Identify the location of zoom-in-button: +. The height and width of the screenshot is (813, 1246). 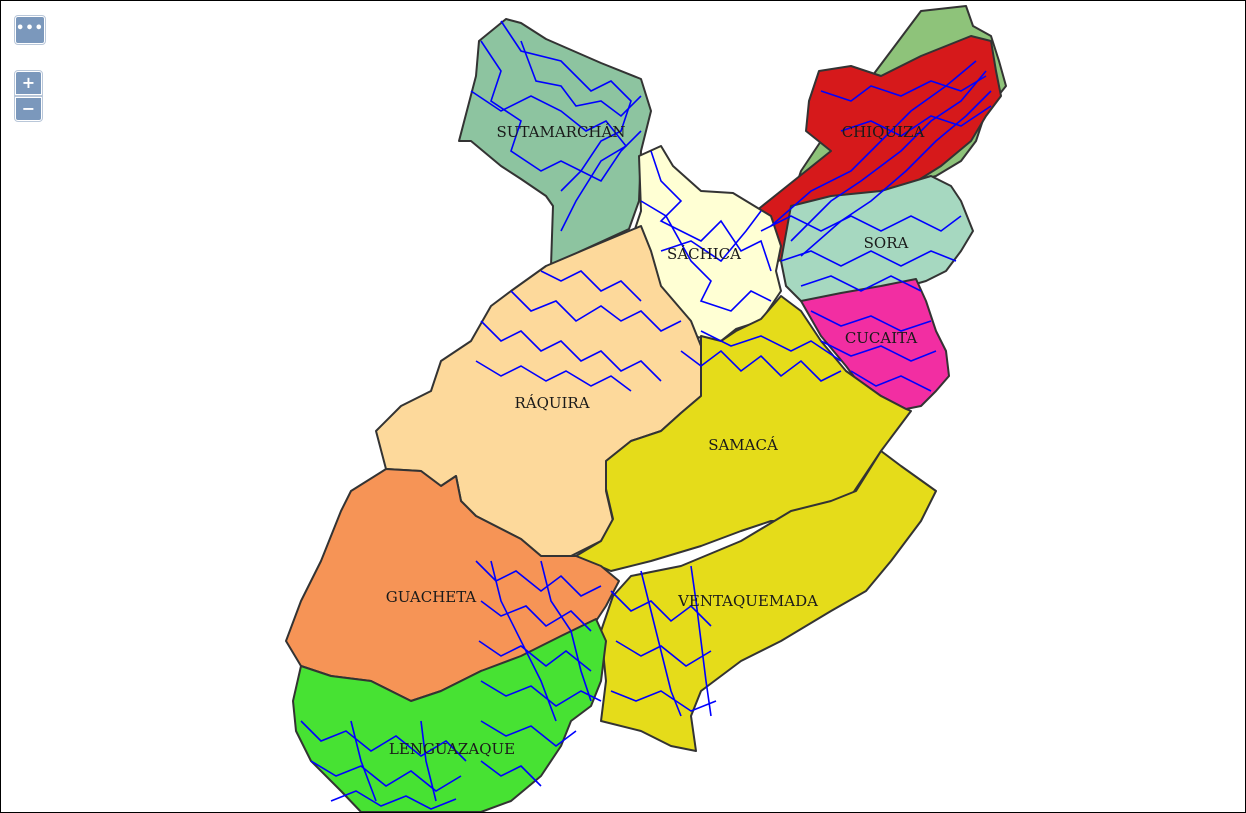
(28, 83).